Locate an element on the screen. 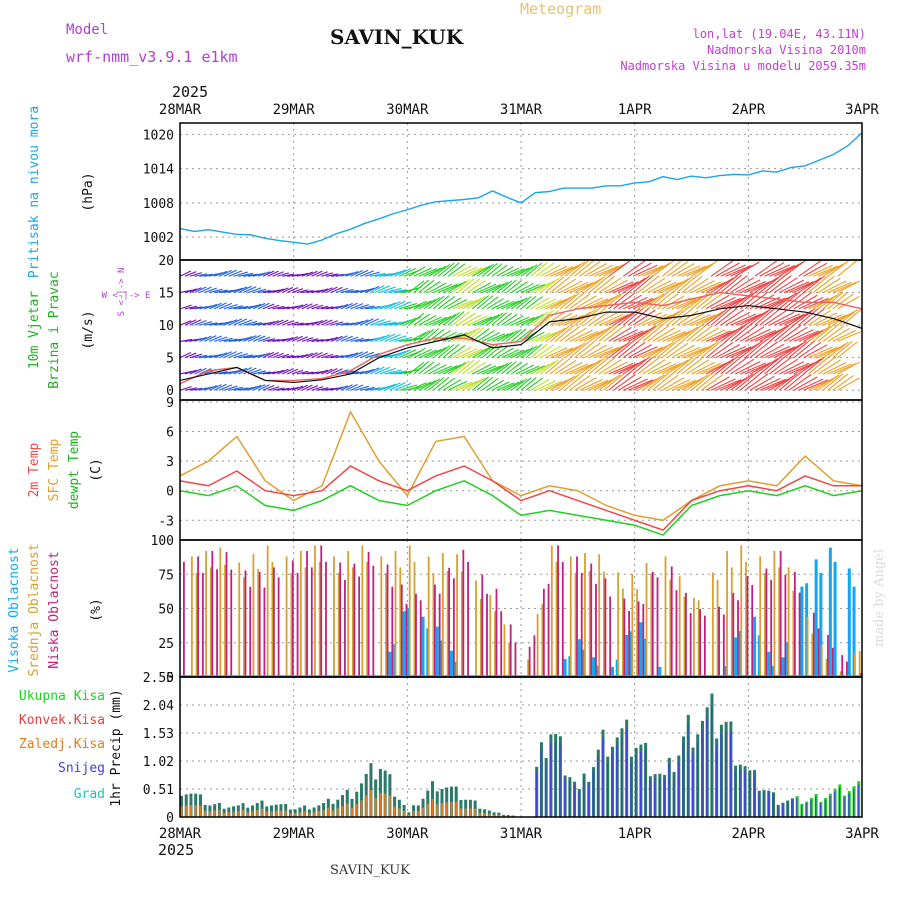  y-tick-label: 50 is located at coordinates (166, 610).